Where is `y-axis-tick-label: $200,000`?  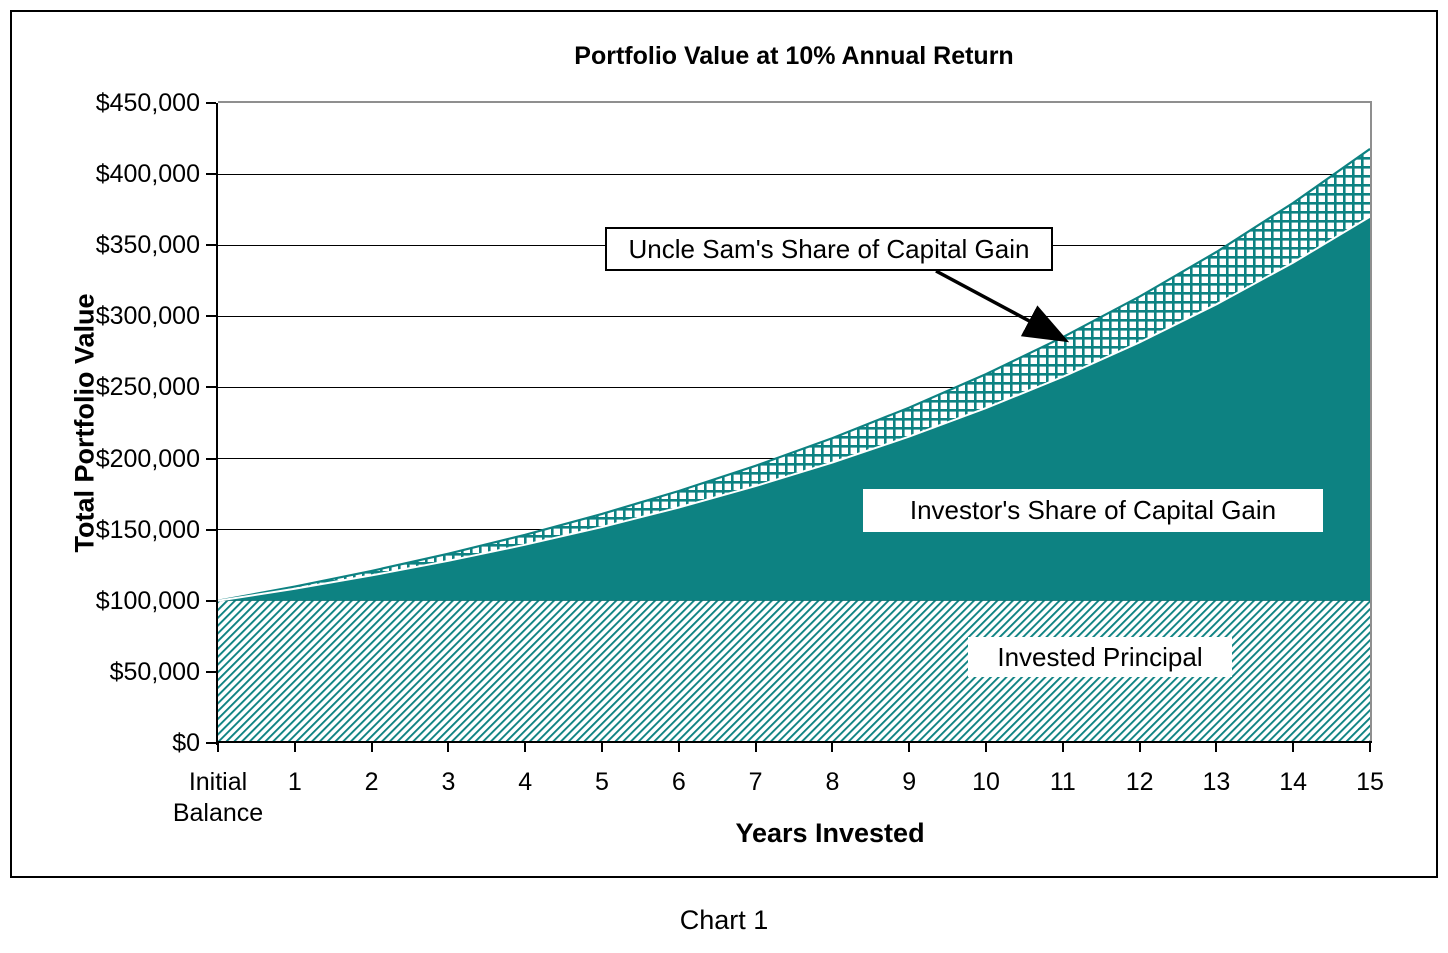
y-axis-tick-label: $200,000 is located at coordinates (147, 458).